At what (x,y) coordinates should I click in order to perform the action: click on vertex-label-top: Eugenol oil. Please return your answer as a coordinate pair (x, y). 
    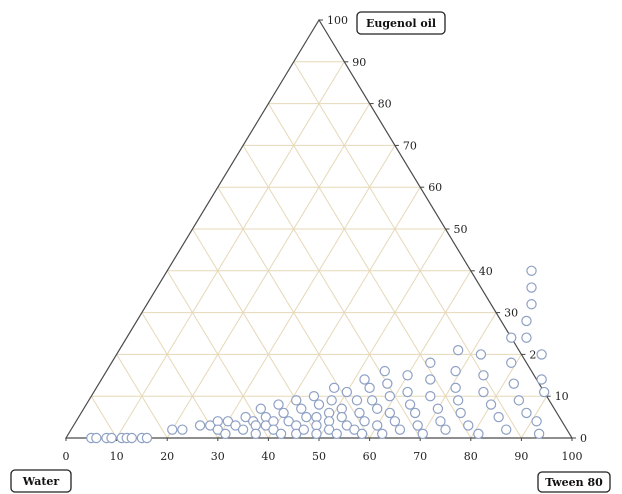
    Looking at the image, I should click on (401, 23).